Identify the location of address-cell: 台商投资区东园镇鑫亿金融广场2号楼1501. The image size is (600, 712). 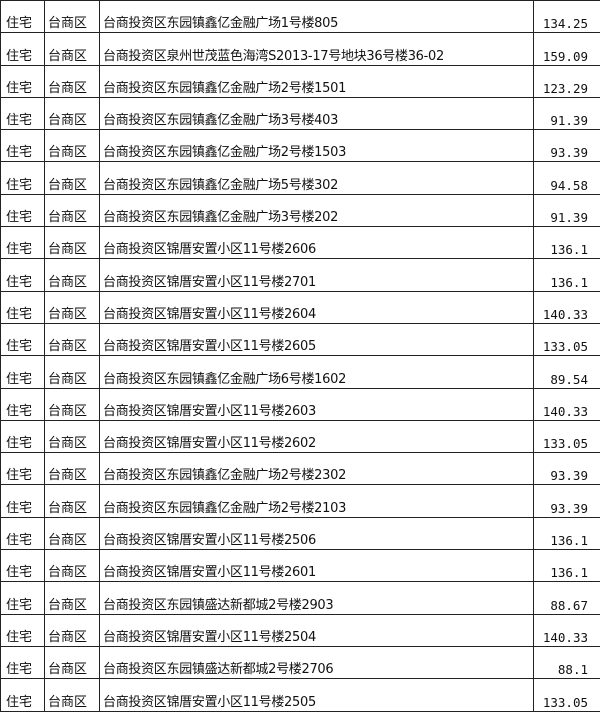
(317, 81).